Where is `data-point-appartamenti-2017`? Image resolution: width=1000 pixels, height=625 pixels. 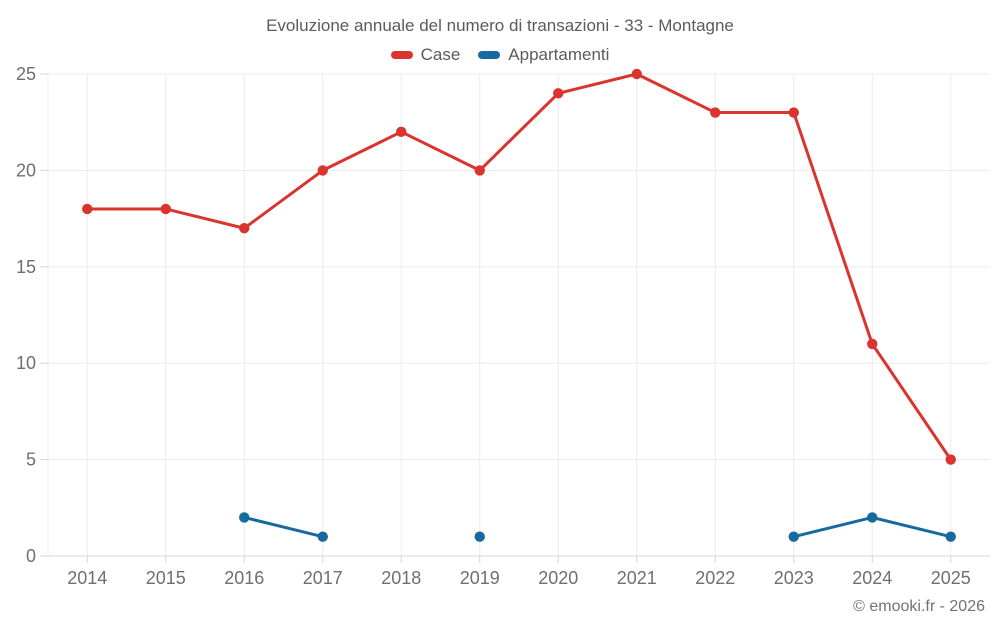 data-point-appartamenti-2017 is located at coordinates (322, 536).